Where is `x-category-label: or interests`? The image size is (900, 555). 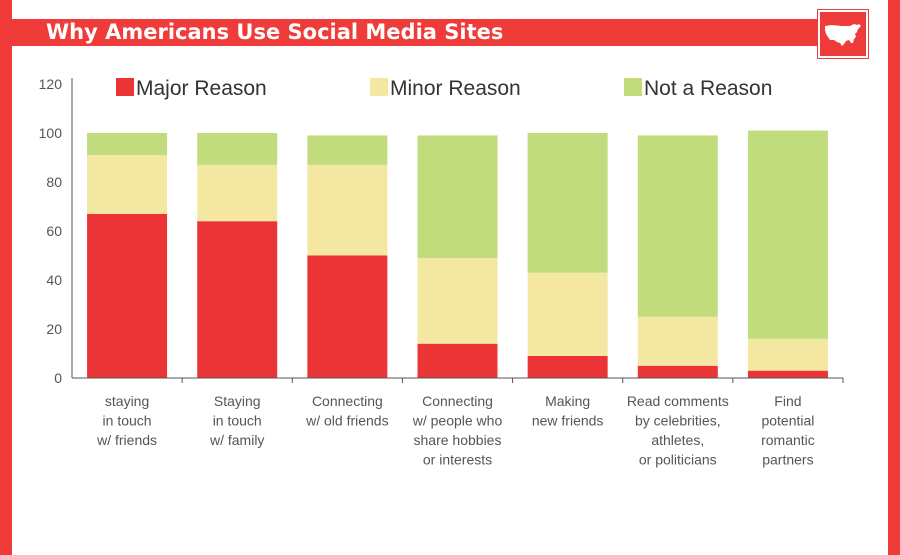
x-category-label: or interests is located at coordinates (457, 460).